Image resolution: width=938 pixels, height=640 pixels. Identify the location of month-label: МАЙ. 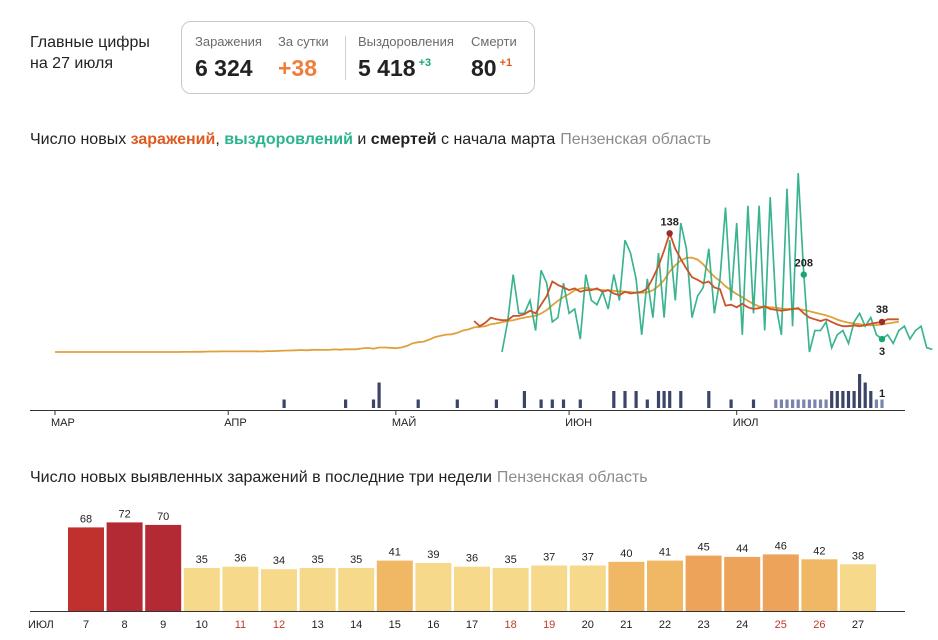
(404, 422).